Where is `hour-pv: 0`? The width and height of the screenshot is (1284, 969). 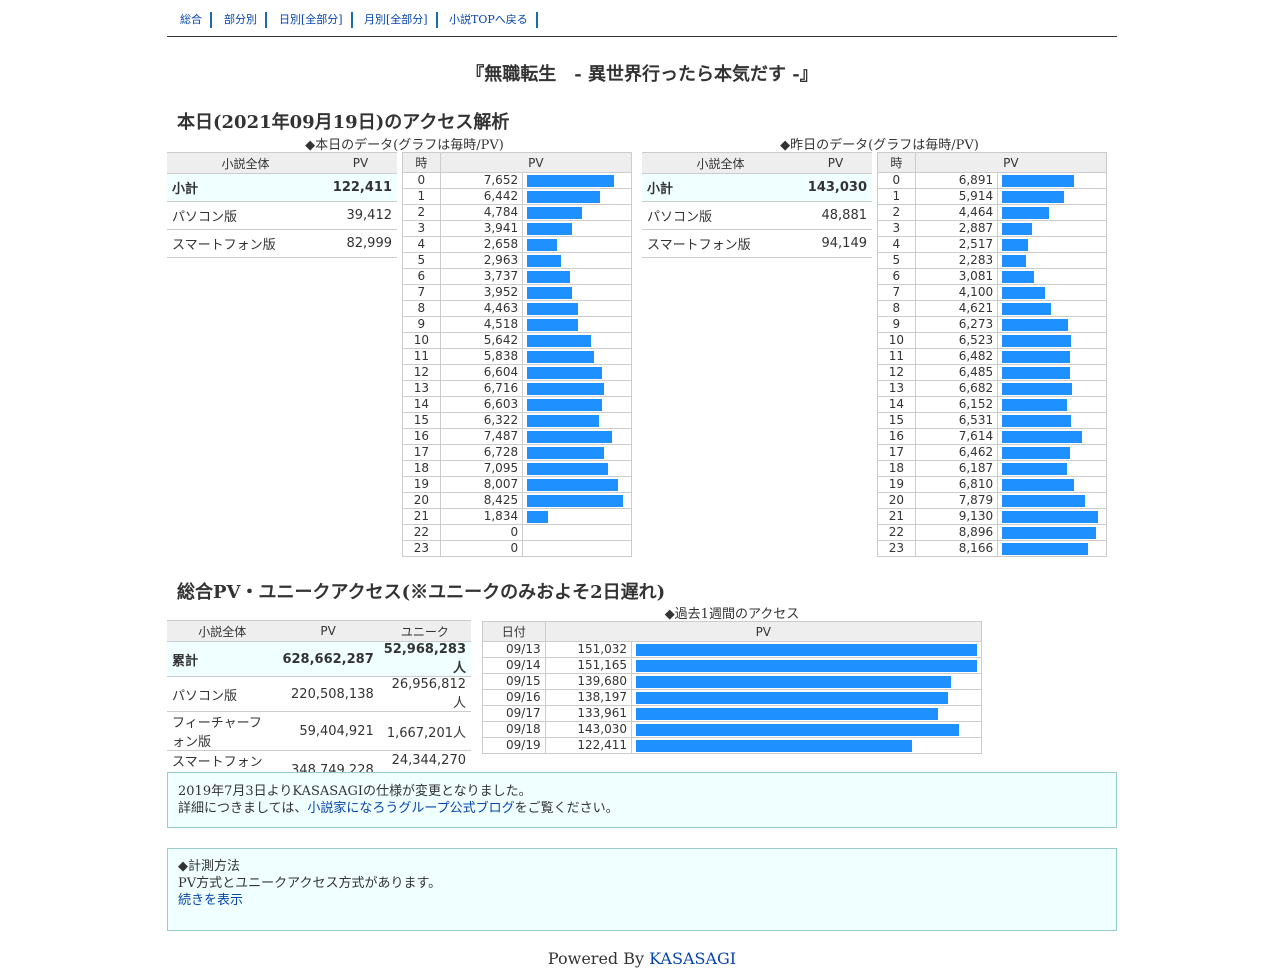 hour-pv: 0 is located at coordinates (481, 532).